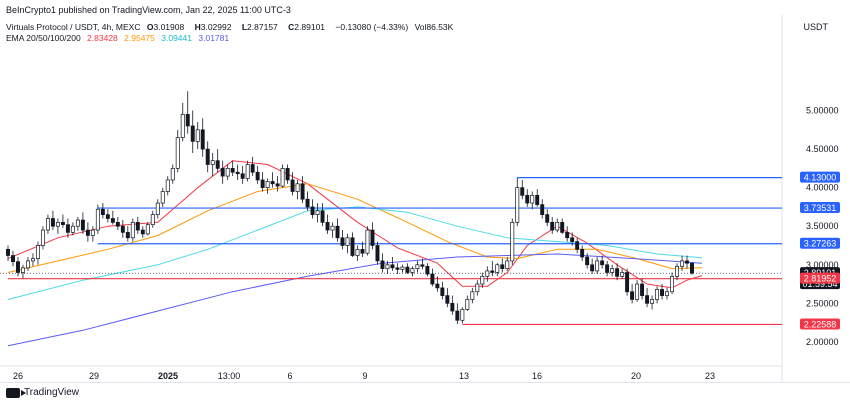  What do you see at coordinates (537, 376) in the screenshot?
I see `x-tick-label: 16` at bounding box center [537, 376].